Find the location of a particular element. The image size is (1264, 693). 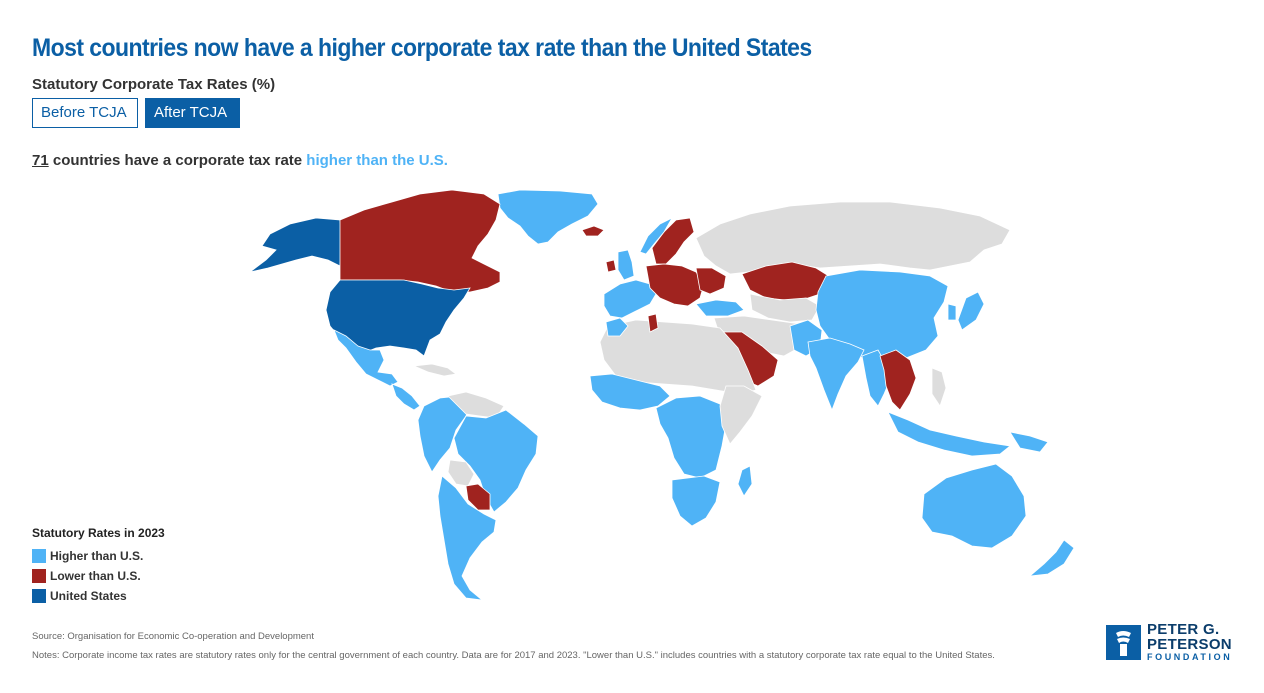

legend-title: Statutory Rates in 2023 is located at coordinates (98, 533).